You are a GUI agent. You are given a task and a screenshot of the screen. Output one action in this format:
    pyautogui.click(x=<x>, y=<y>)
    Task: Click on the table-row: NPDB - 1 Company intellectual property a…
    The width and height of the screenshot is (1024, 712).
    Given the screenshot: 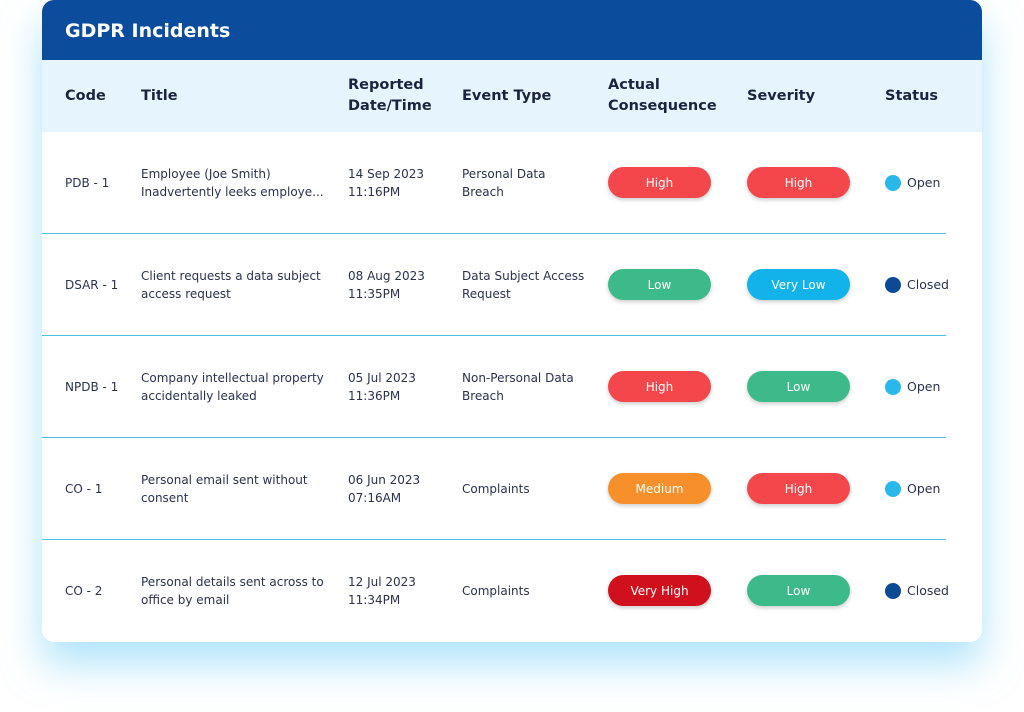 What is the action you would take?
    pyautogui.click(x=494, y=386)
    